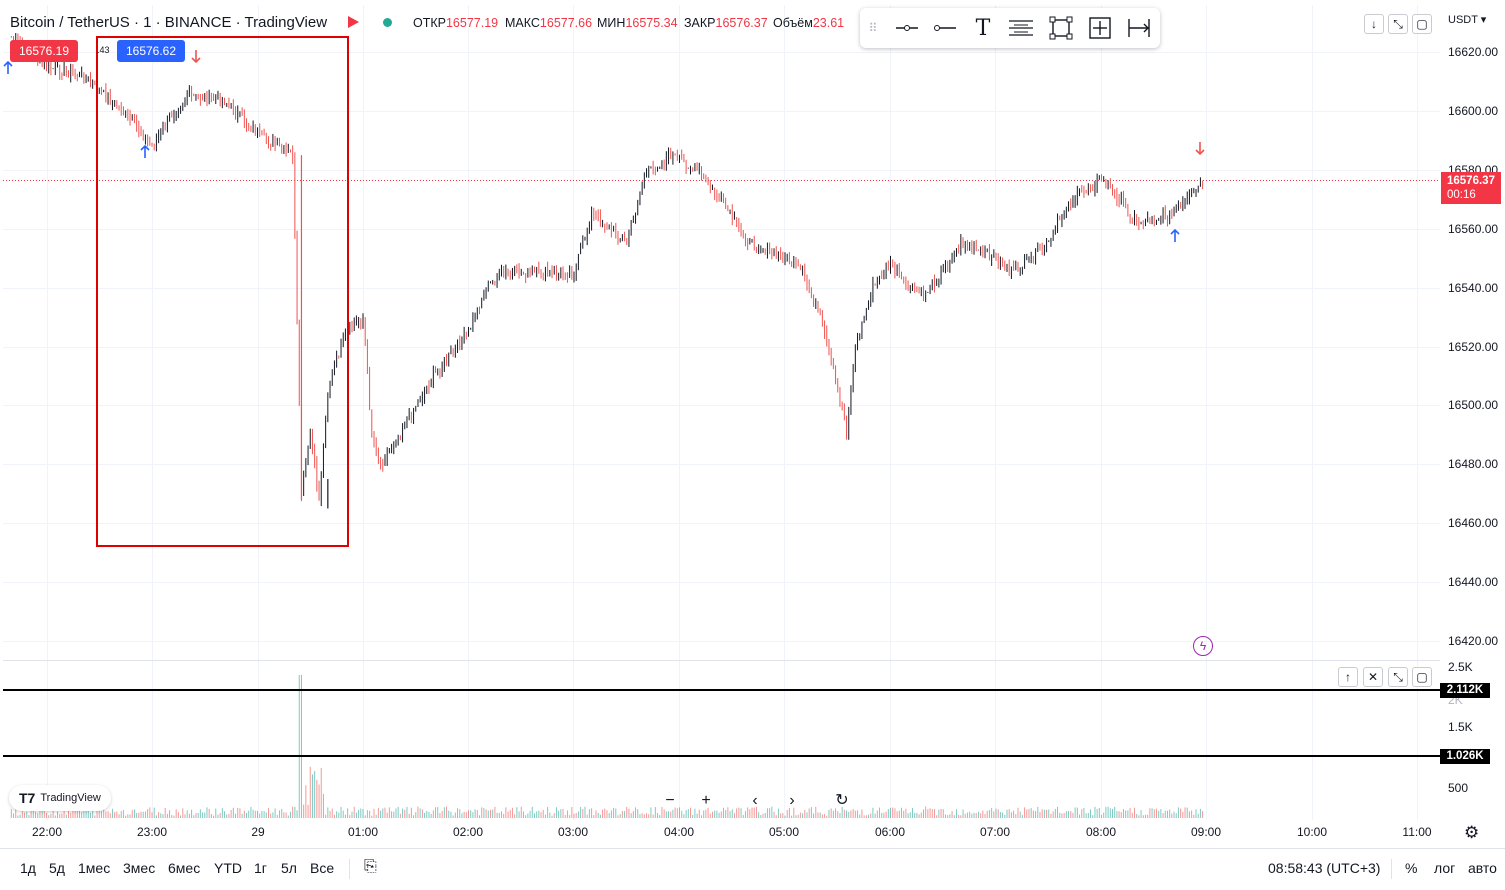 This screenshot has height=890, width=1505. Describe the element at coordinates (70, 798) in the screenshot. I see `watermark-text: TradingView` at that location.